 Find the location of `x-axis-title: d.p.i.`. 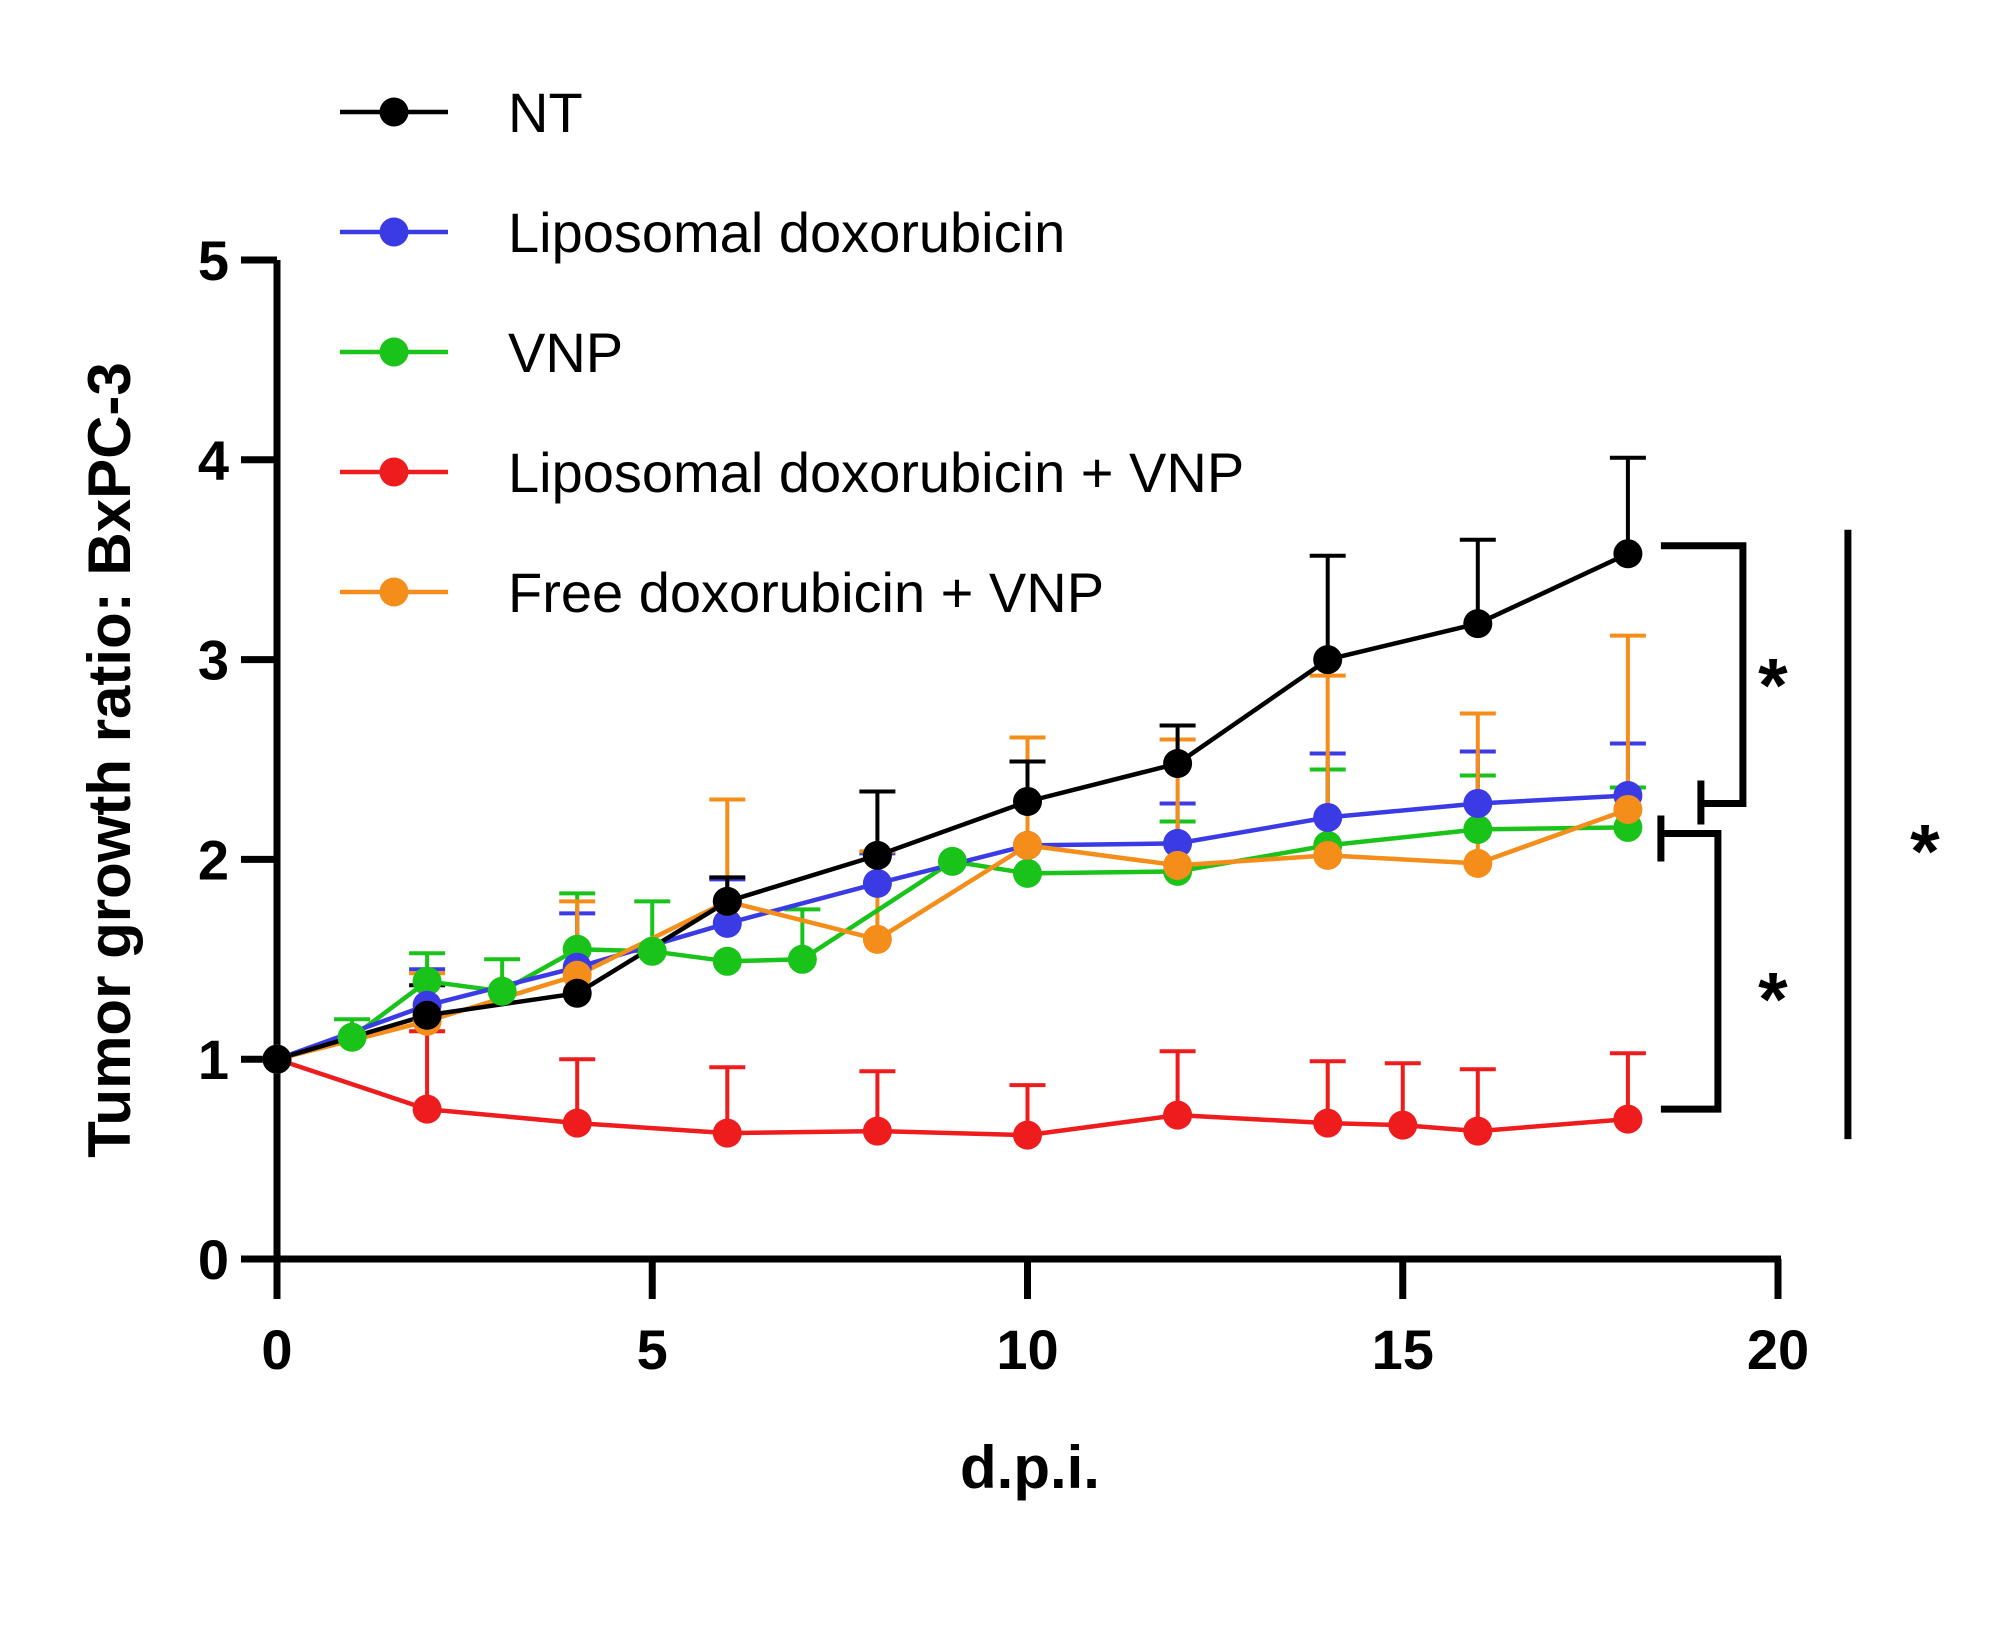

x-axis-title: d.p.i. is located at coordinates (1030, 1467).